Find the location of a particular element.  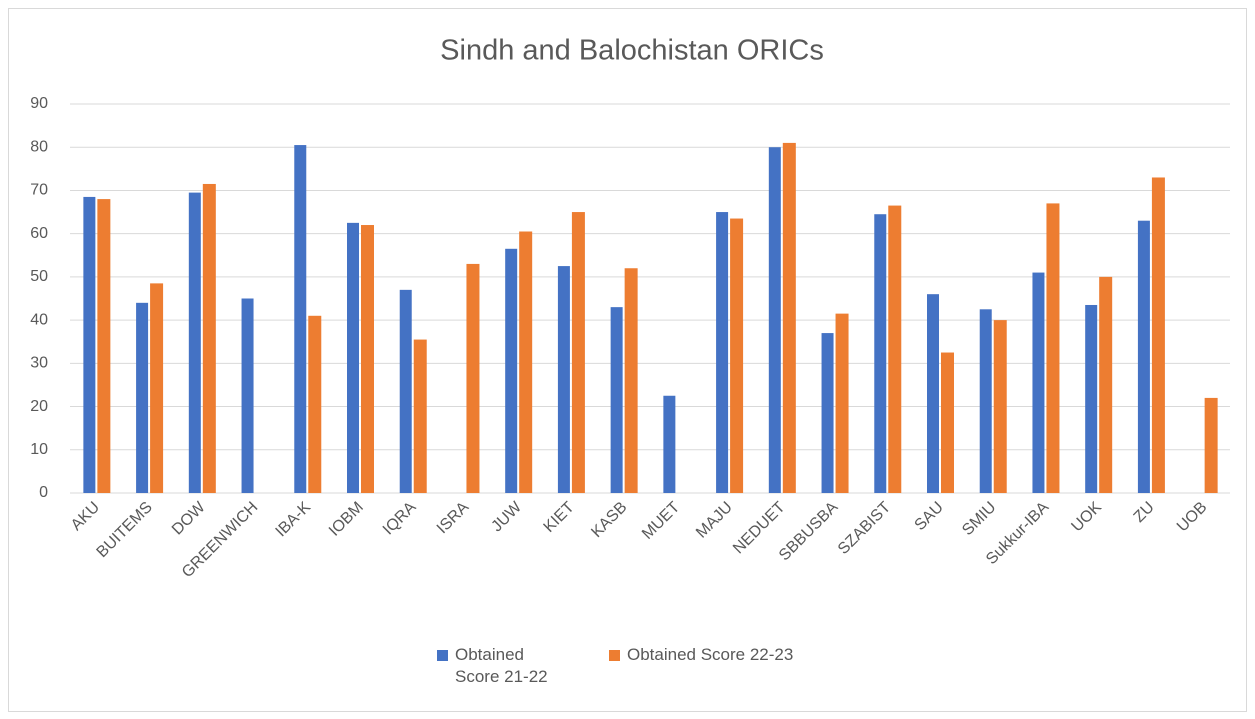

y-tick-label: 40 is located at coordinates (39, 319).